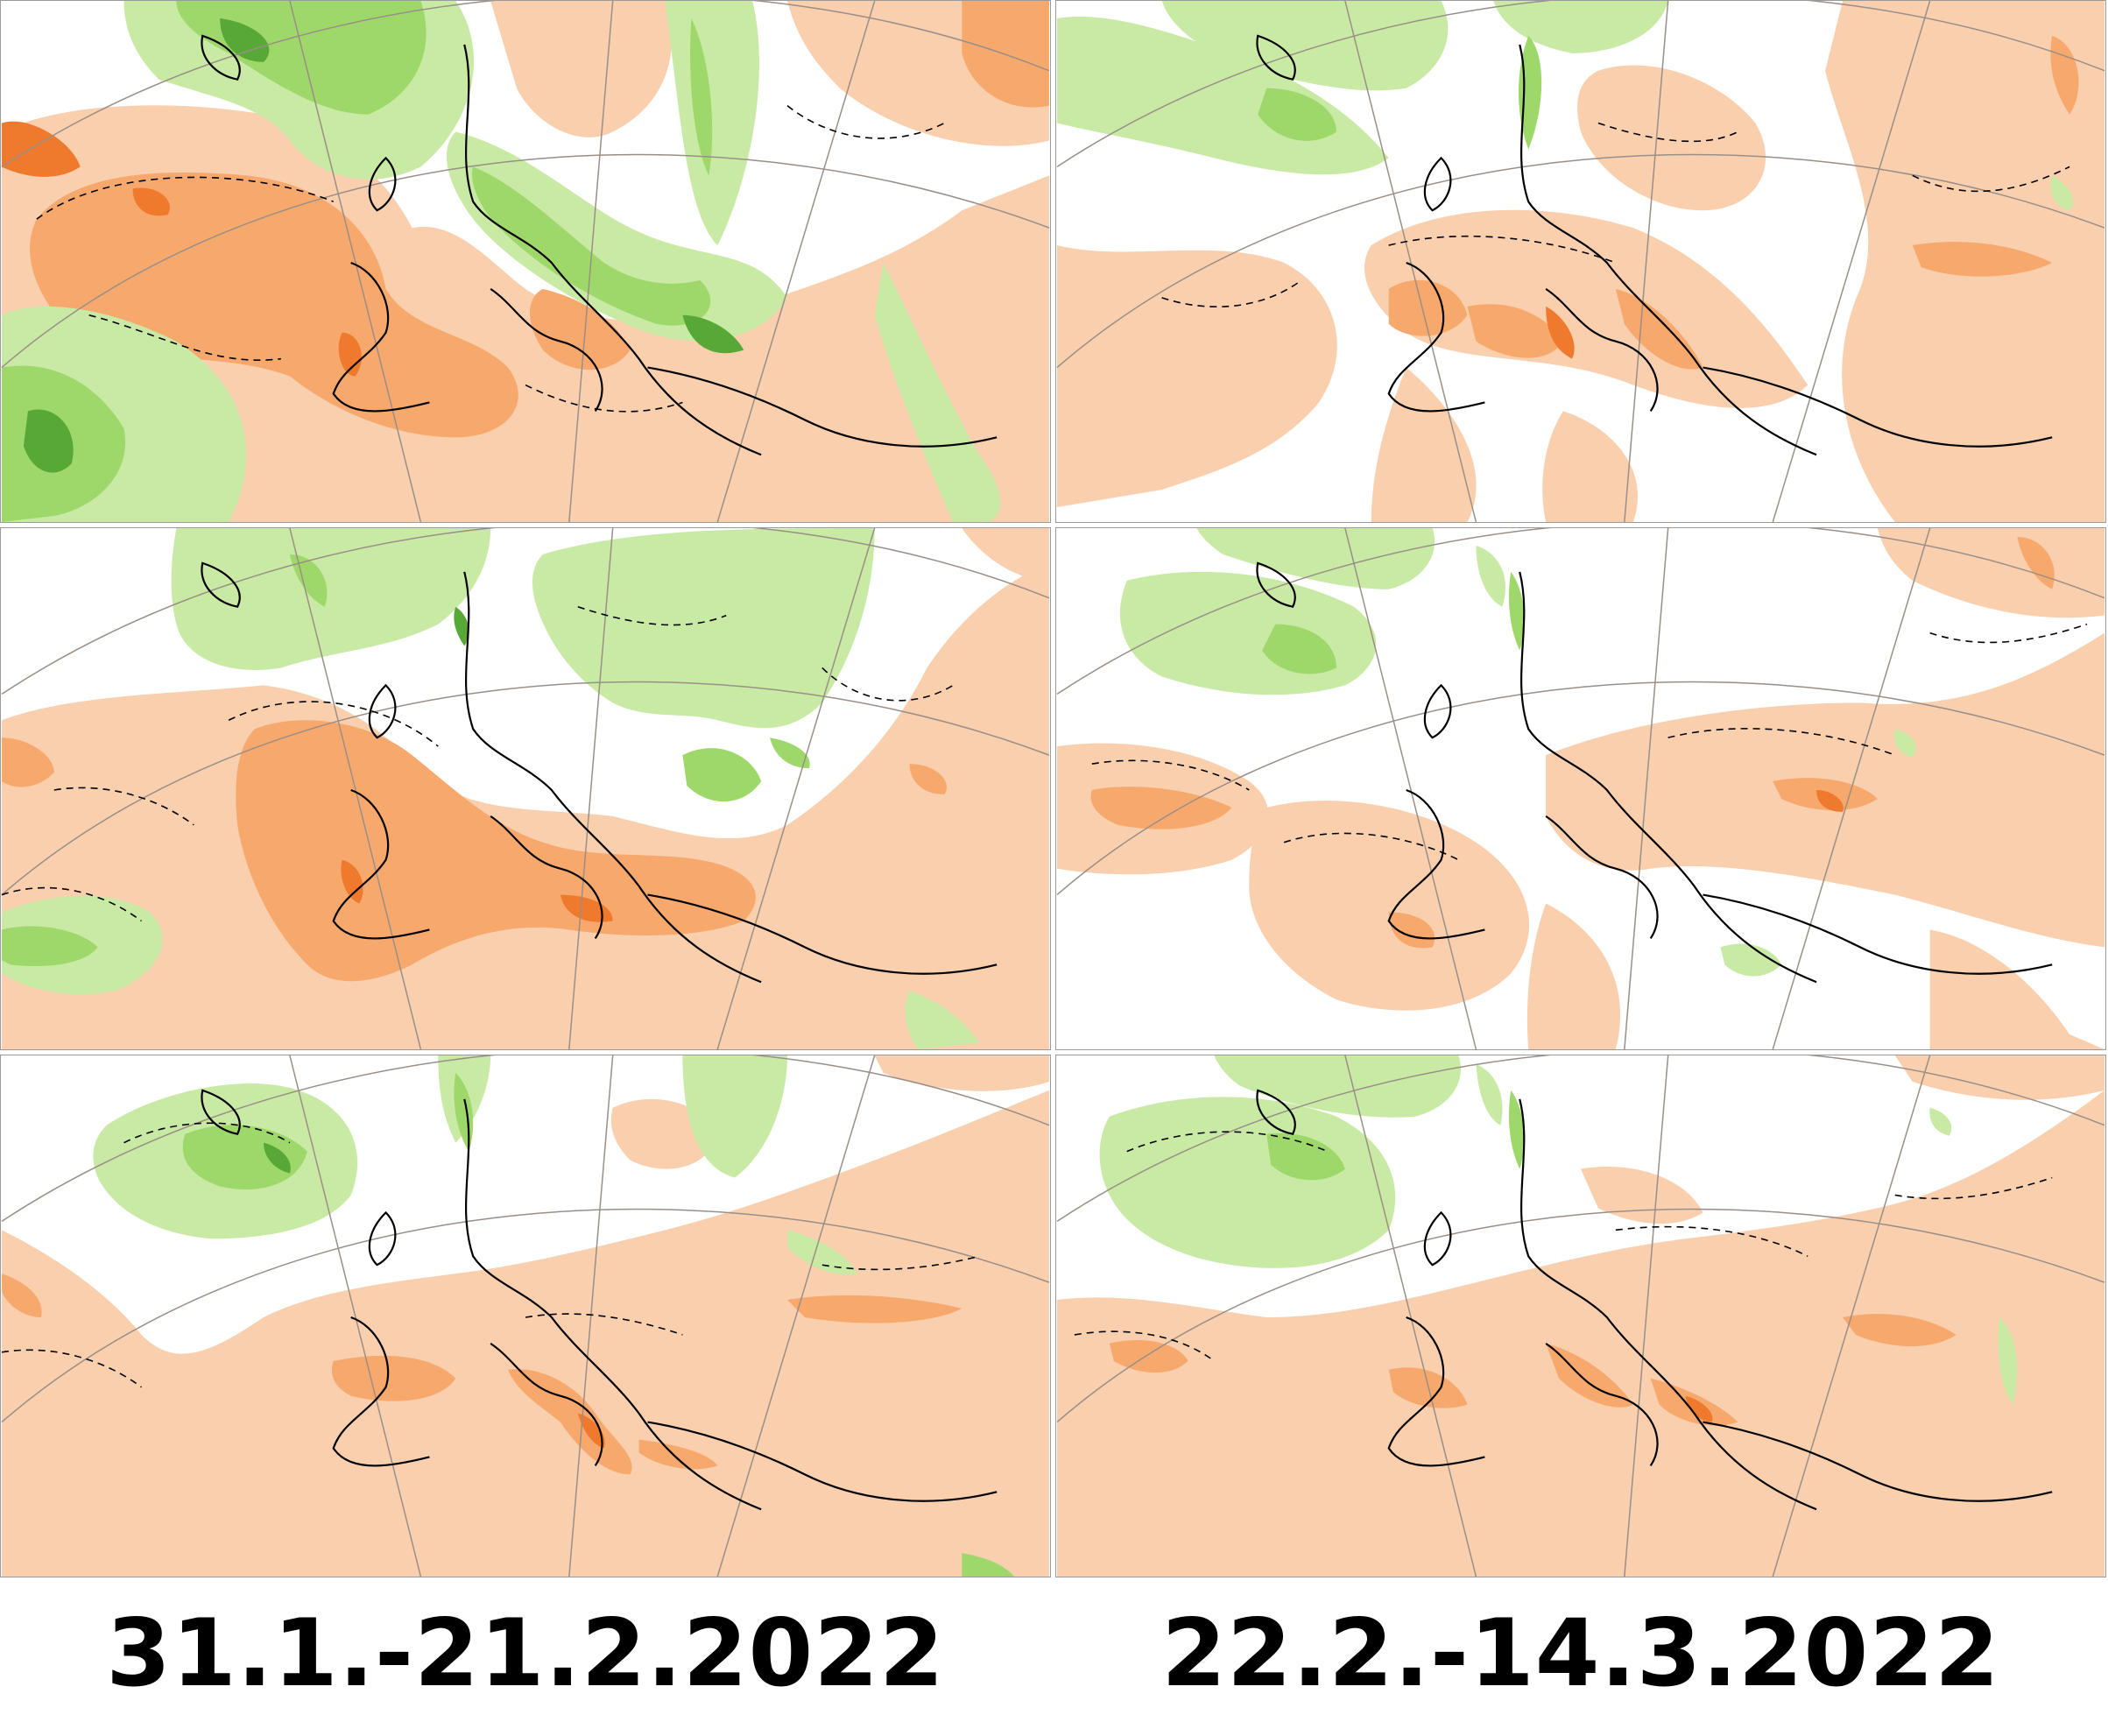 The height and width of the screenshot is (1736, 2108). I want to click on negative-anomaly-light, so click(1558, 1230).